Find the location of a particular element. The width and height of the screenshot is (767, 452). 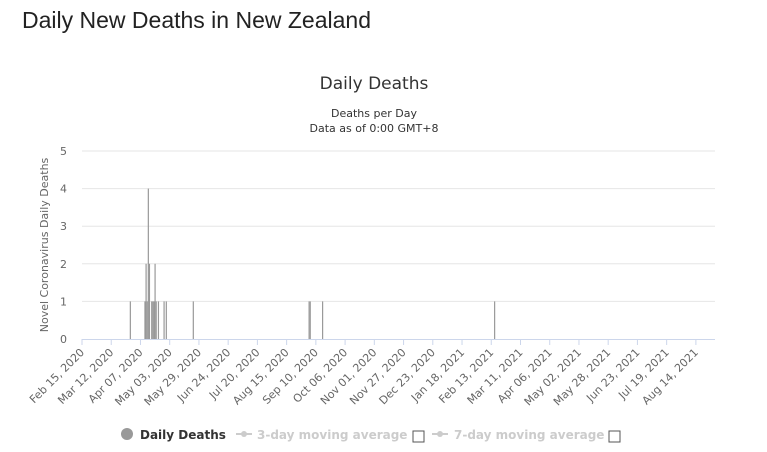

legend-checkbox-3day is located at coordinates (418, 436).